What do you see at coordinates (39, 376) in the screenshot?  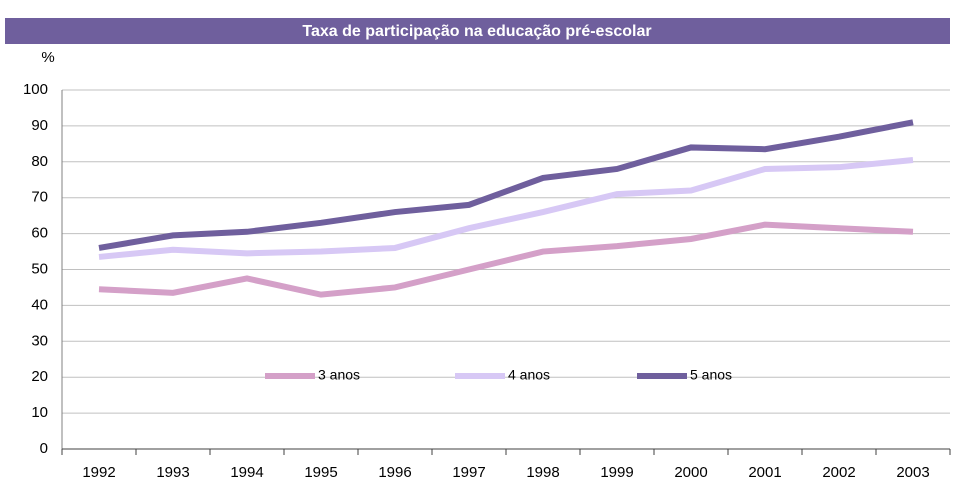 I see `y-tick-label: 20` at bounding box center [39, 376].